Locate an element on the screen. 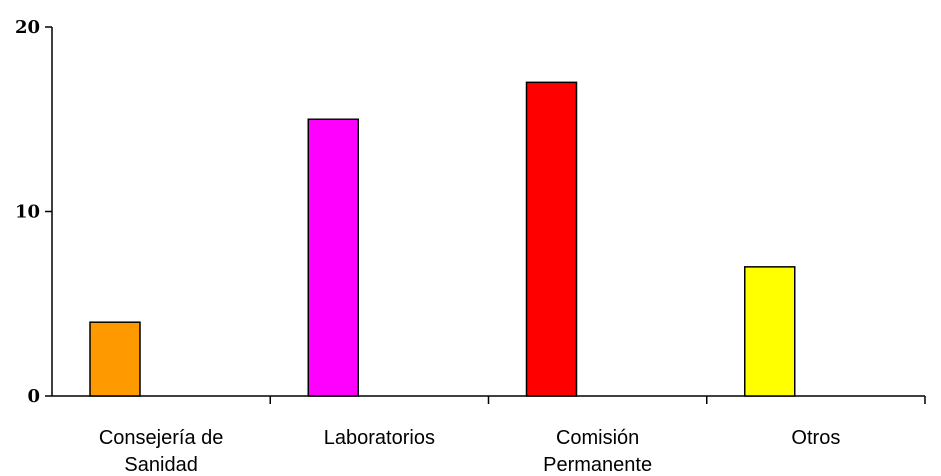 This screenshot has height=476, width=941. x-tick-label: Comisión Permanente is located at coordinates (597, 451).